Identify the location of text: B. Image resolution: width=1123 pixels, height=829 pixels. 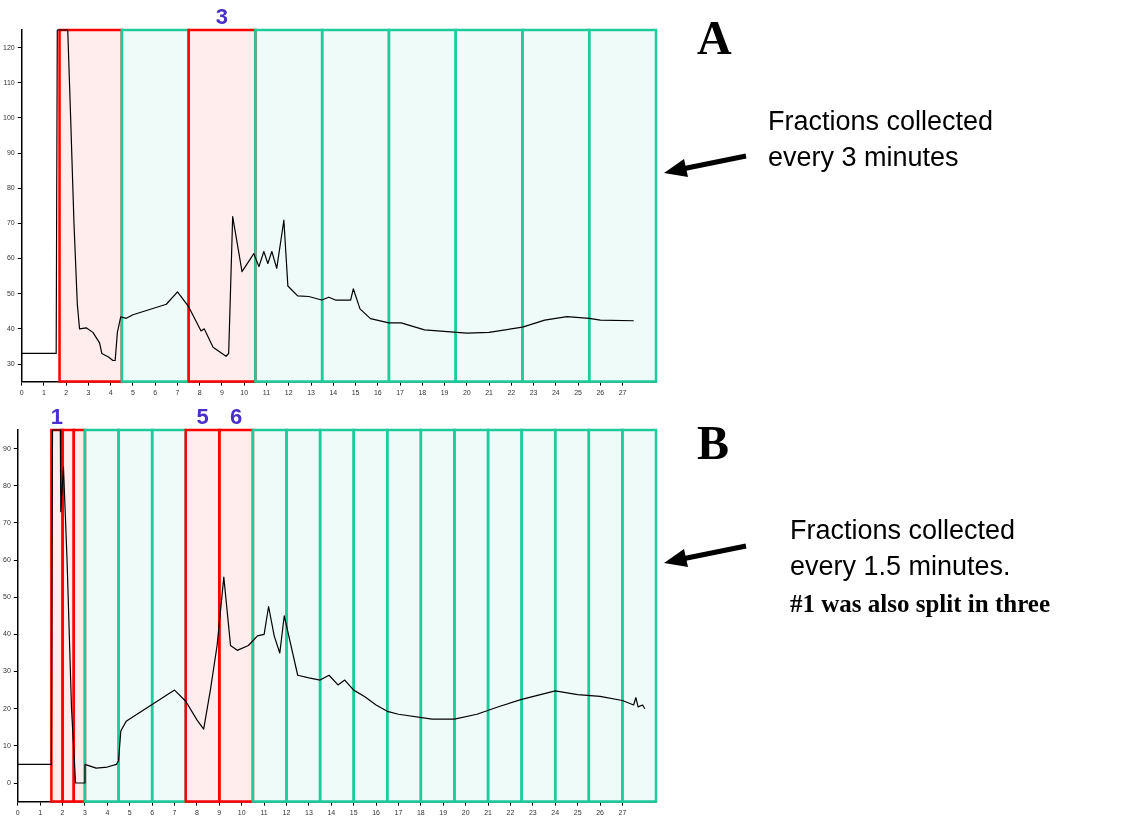
(713, 442).